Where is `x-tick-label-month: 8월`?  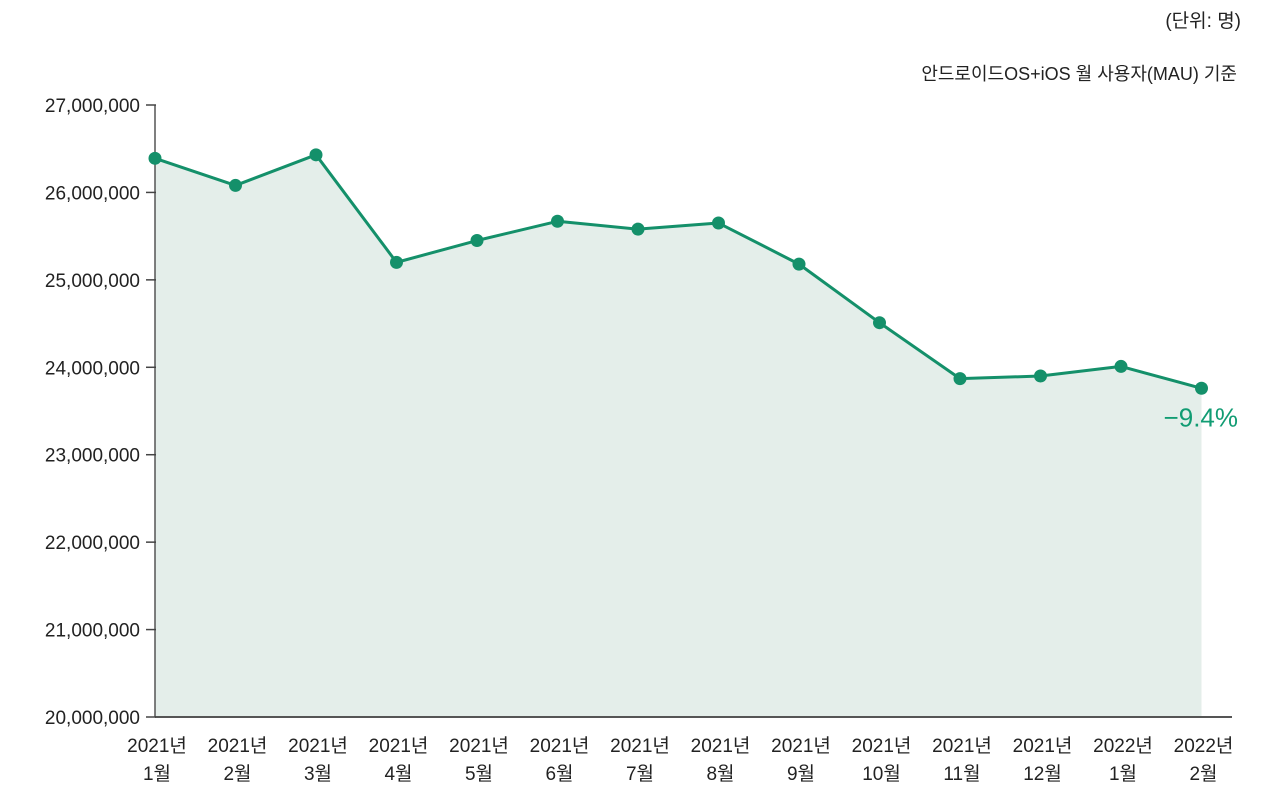 x-tick-label-month: 8월 is located at coordinates (720, 774).